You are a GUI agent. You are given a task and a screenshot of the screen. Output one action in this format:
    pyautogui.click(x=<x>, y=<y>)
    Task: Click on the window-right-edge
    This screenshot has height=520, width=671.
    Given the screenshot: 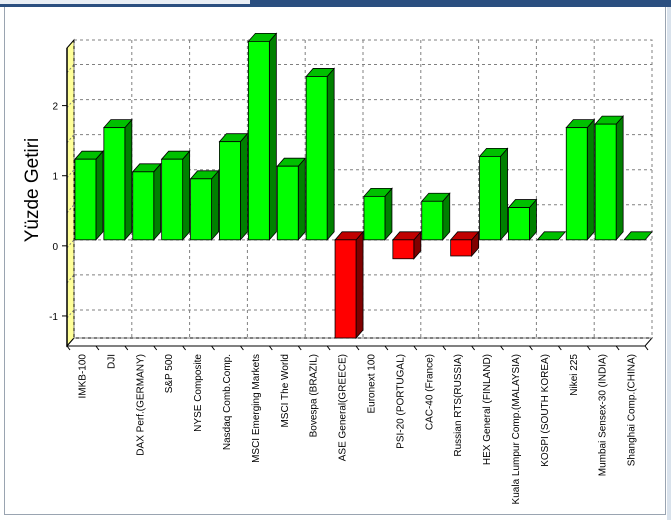 What is the action you would take?
    pyautogui.click(x=669, y=263)
    